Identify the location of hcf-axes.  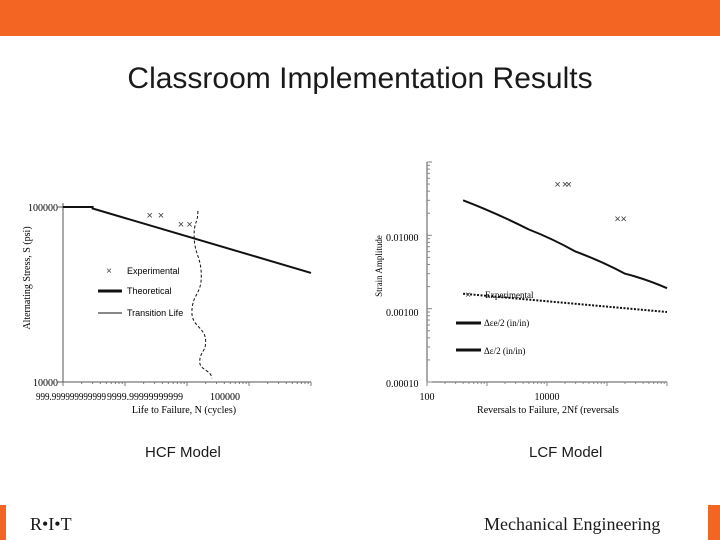
(185, 294).